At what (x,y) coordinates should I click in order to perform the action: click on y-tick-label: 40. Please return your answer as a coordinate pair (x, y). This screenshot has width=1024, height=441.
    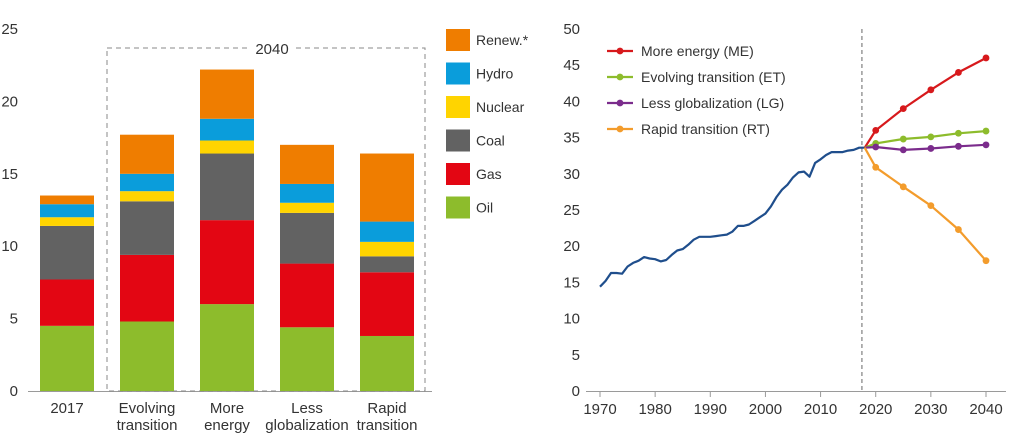
    Looking at the image, I should click on (571, 101).